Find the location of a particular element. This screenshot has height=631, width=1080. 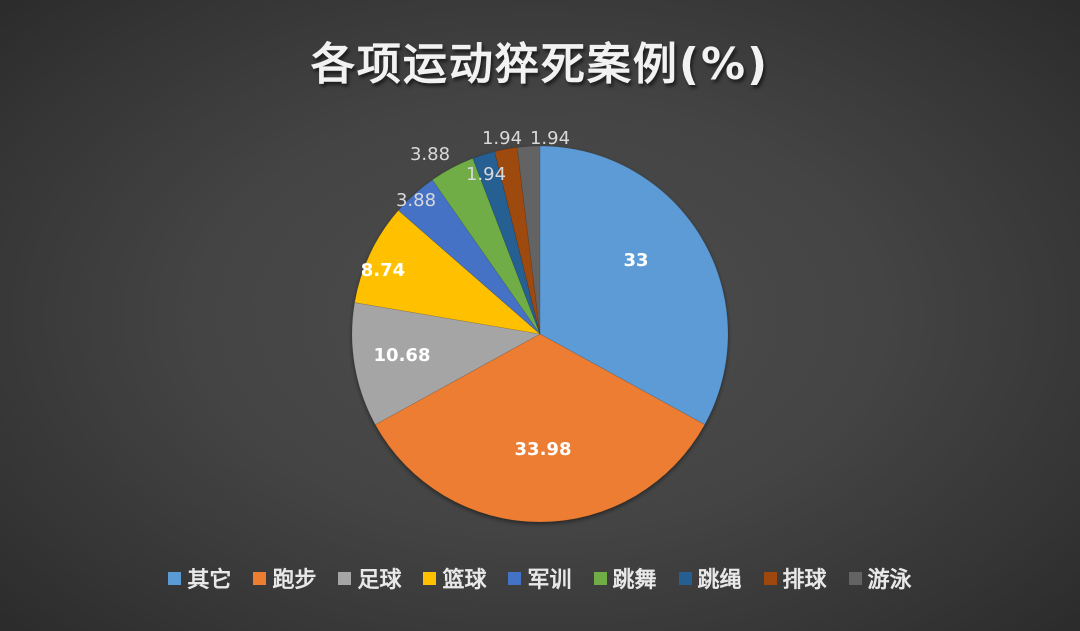

data-label: 33.98 is located at coordinates (543, 449).